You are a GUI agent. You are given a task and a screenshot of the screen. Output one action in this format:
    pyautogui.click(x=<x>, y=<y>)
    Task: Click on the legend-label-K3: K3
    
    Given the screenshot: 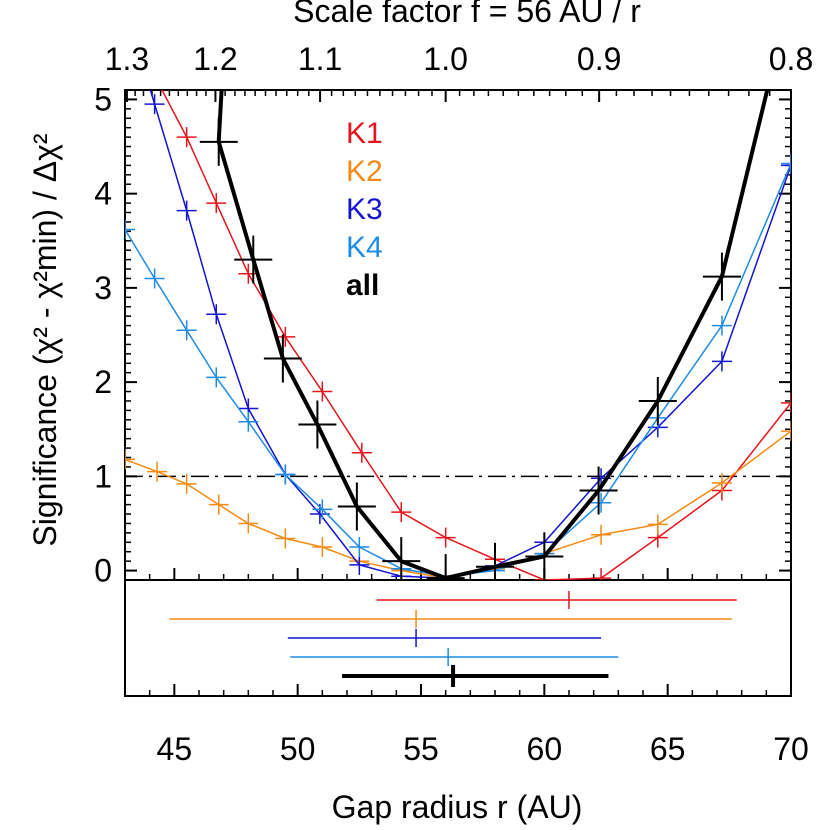 What is the action you would take?
    pyautogui.click(x=364, y=209)
    